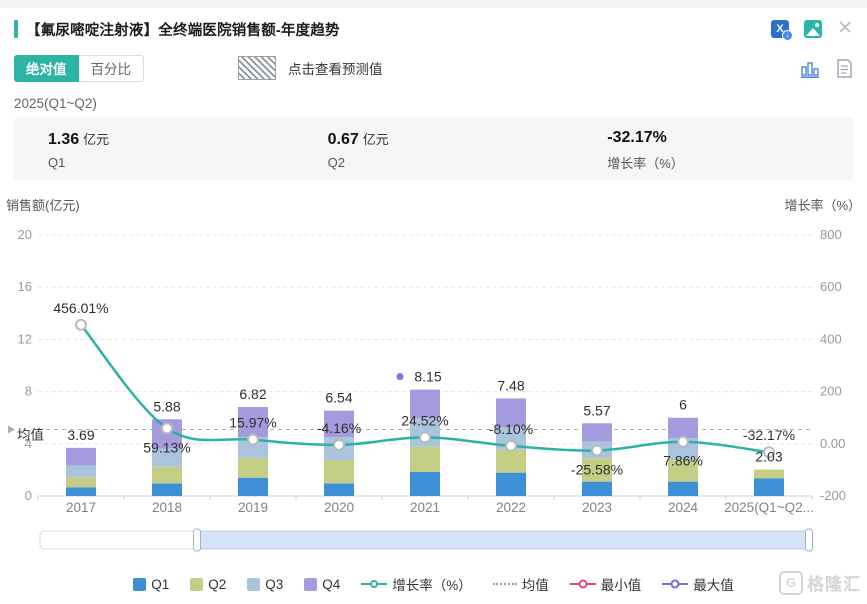  What do you see at coordinates (400, 377) in the screenshot?
I see `max-value-dot-icon` at bounding box center [400, 377].